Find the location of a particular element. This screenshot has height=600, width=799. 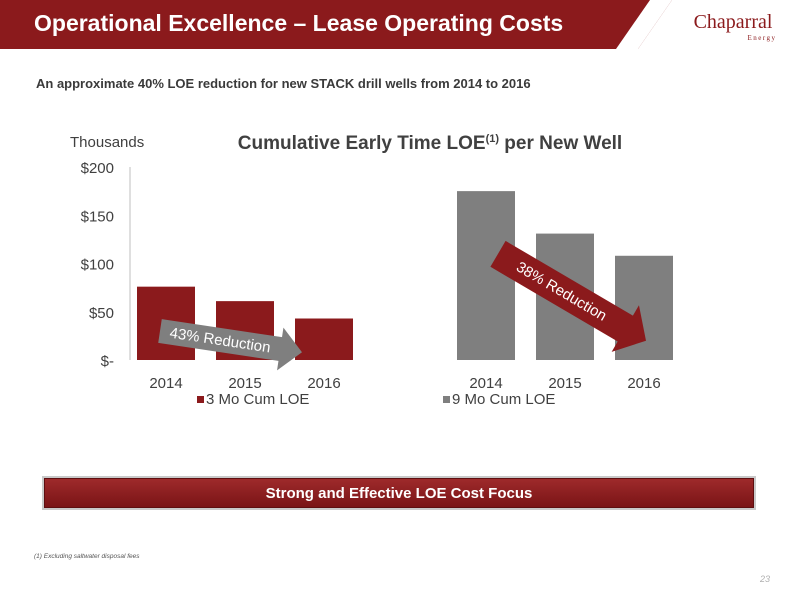

page-number: 23 is located at coordinates (765, 579).